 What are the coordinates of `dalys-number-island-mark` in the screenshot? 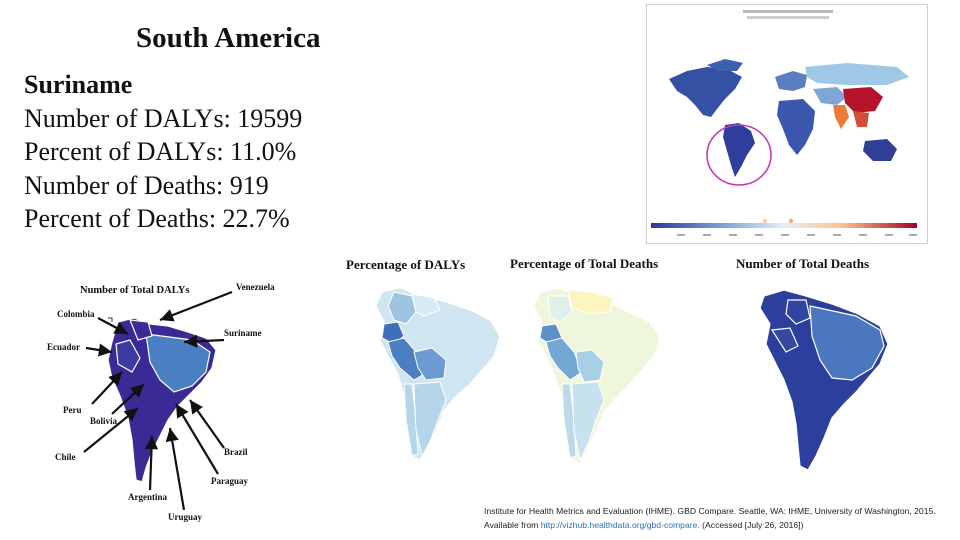 It's located at (110, 319).